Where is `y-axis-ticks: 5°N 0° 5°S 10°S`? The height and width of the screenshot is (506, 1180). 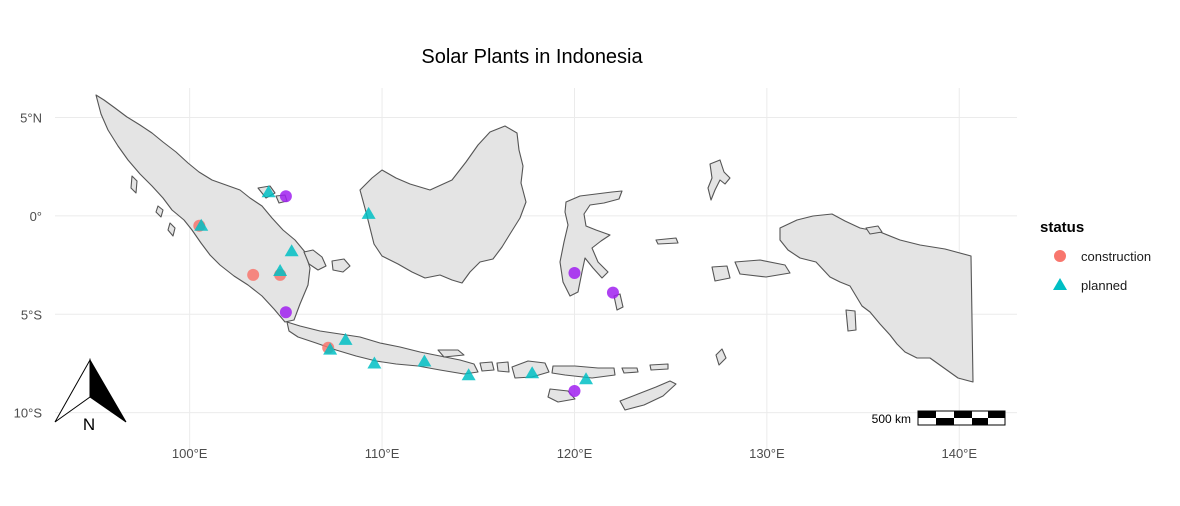
y-axis-ticks: 5°N 0° 5°S 10°S is located at coordinates (28, 266).